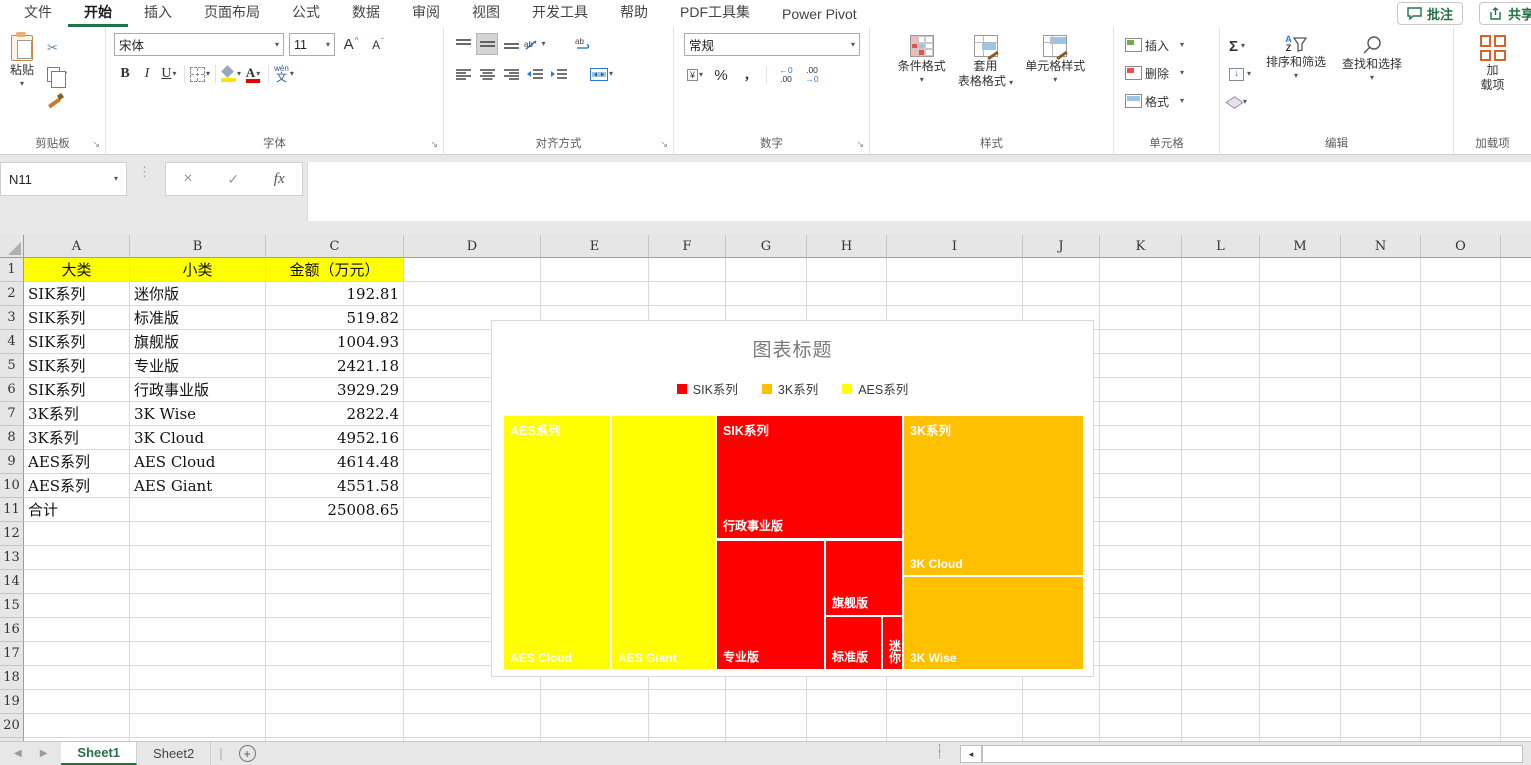 The width and height of the screenshot is (1531, 765). What do you see at coordinates (12, 366) in the screenshot?
I see `row-header-5: 5` at bounding box center [12, 366].